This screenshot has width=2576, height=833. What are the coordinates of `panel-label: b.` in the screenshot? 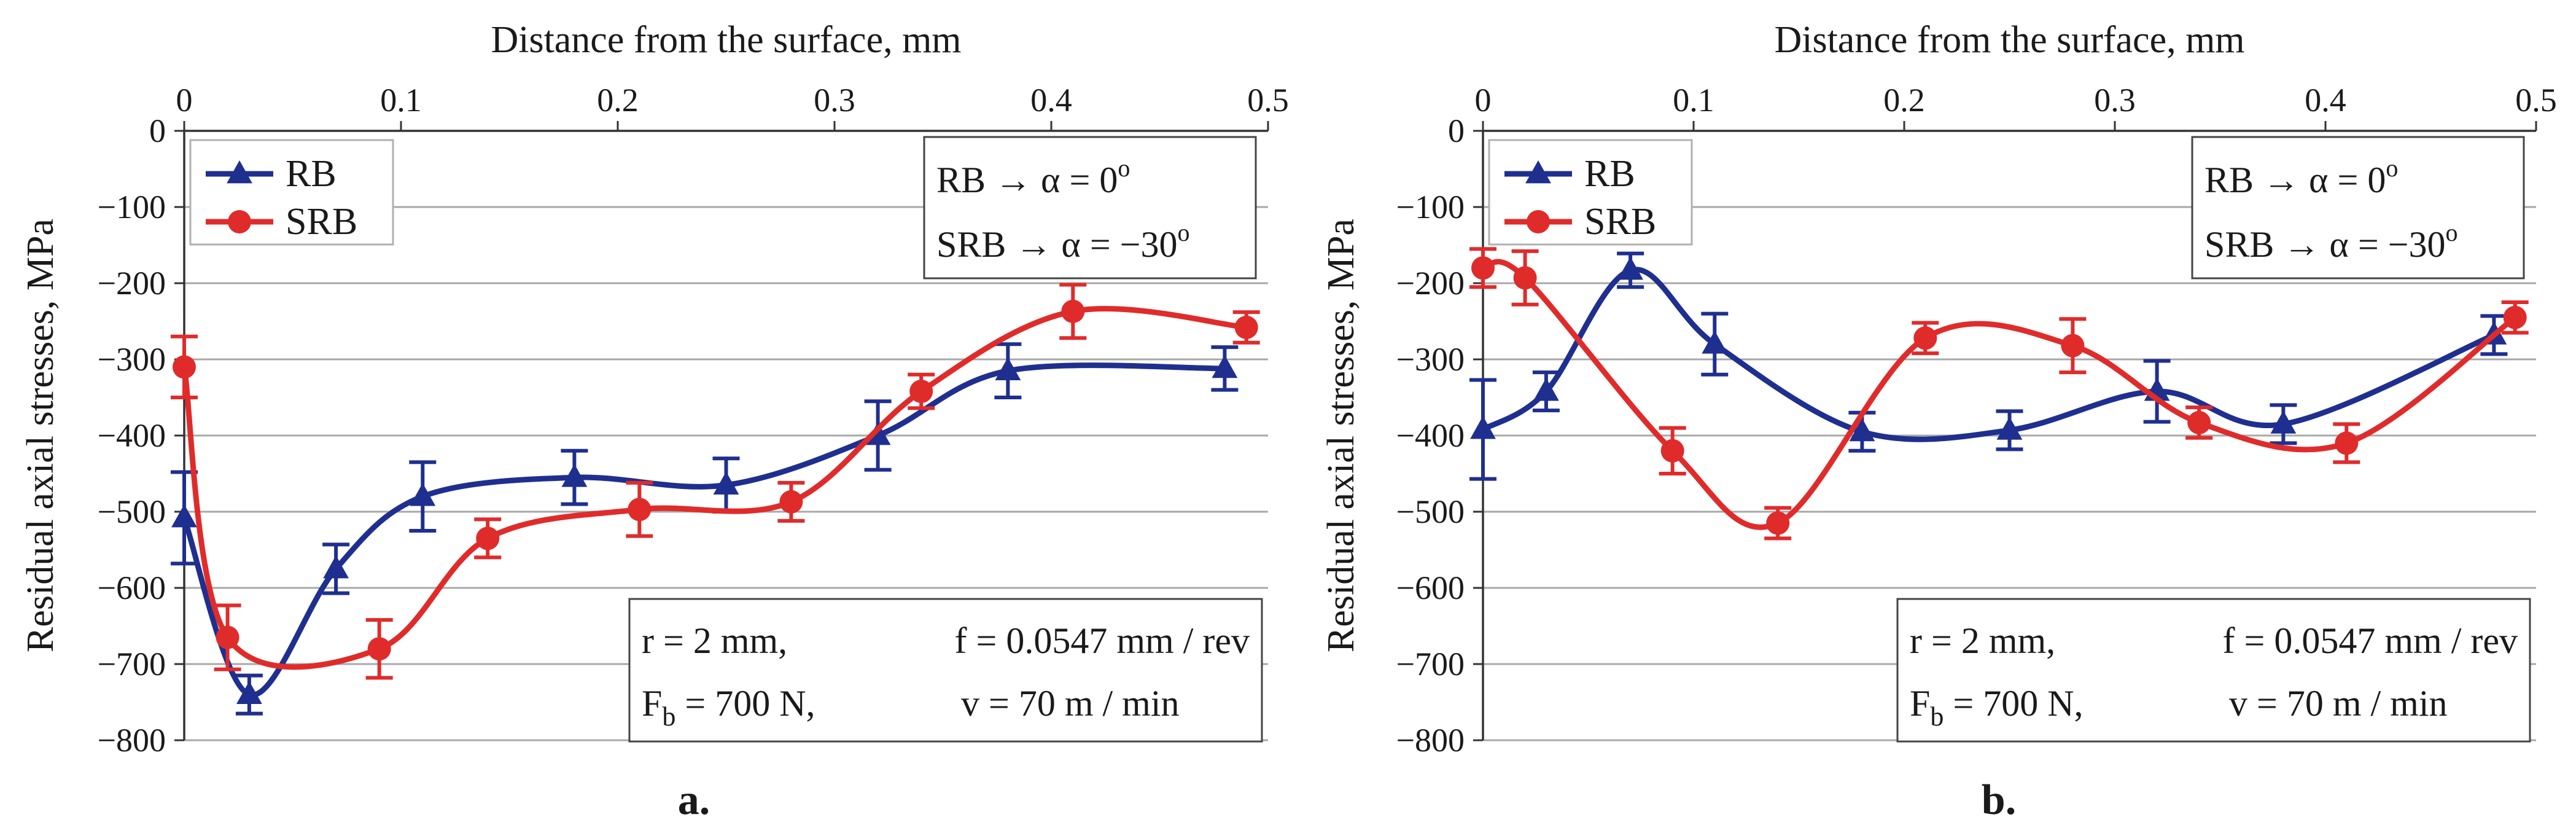 It's located at (1999, 800).